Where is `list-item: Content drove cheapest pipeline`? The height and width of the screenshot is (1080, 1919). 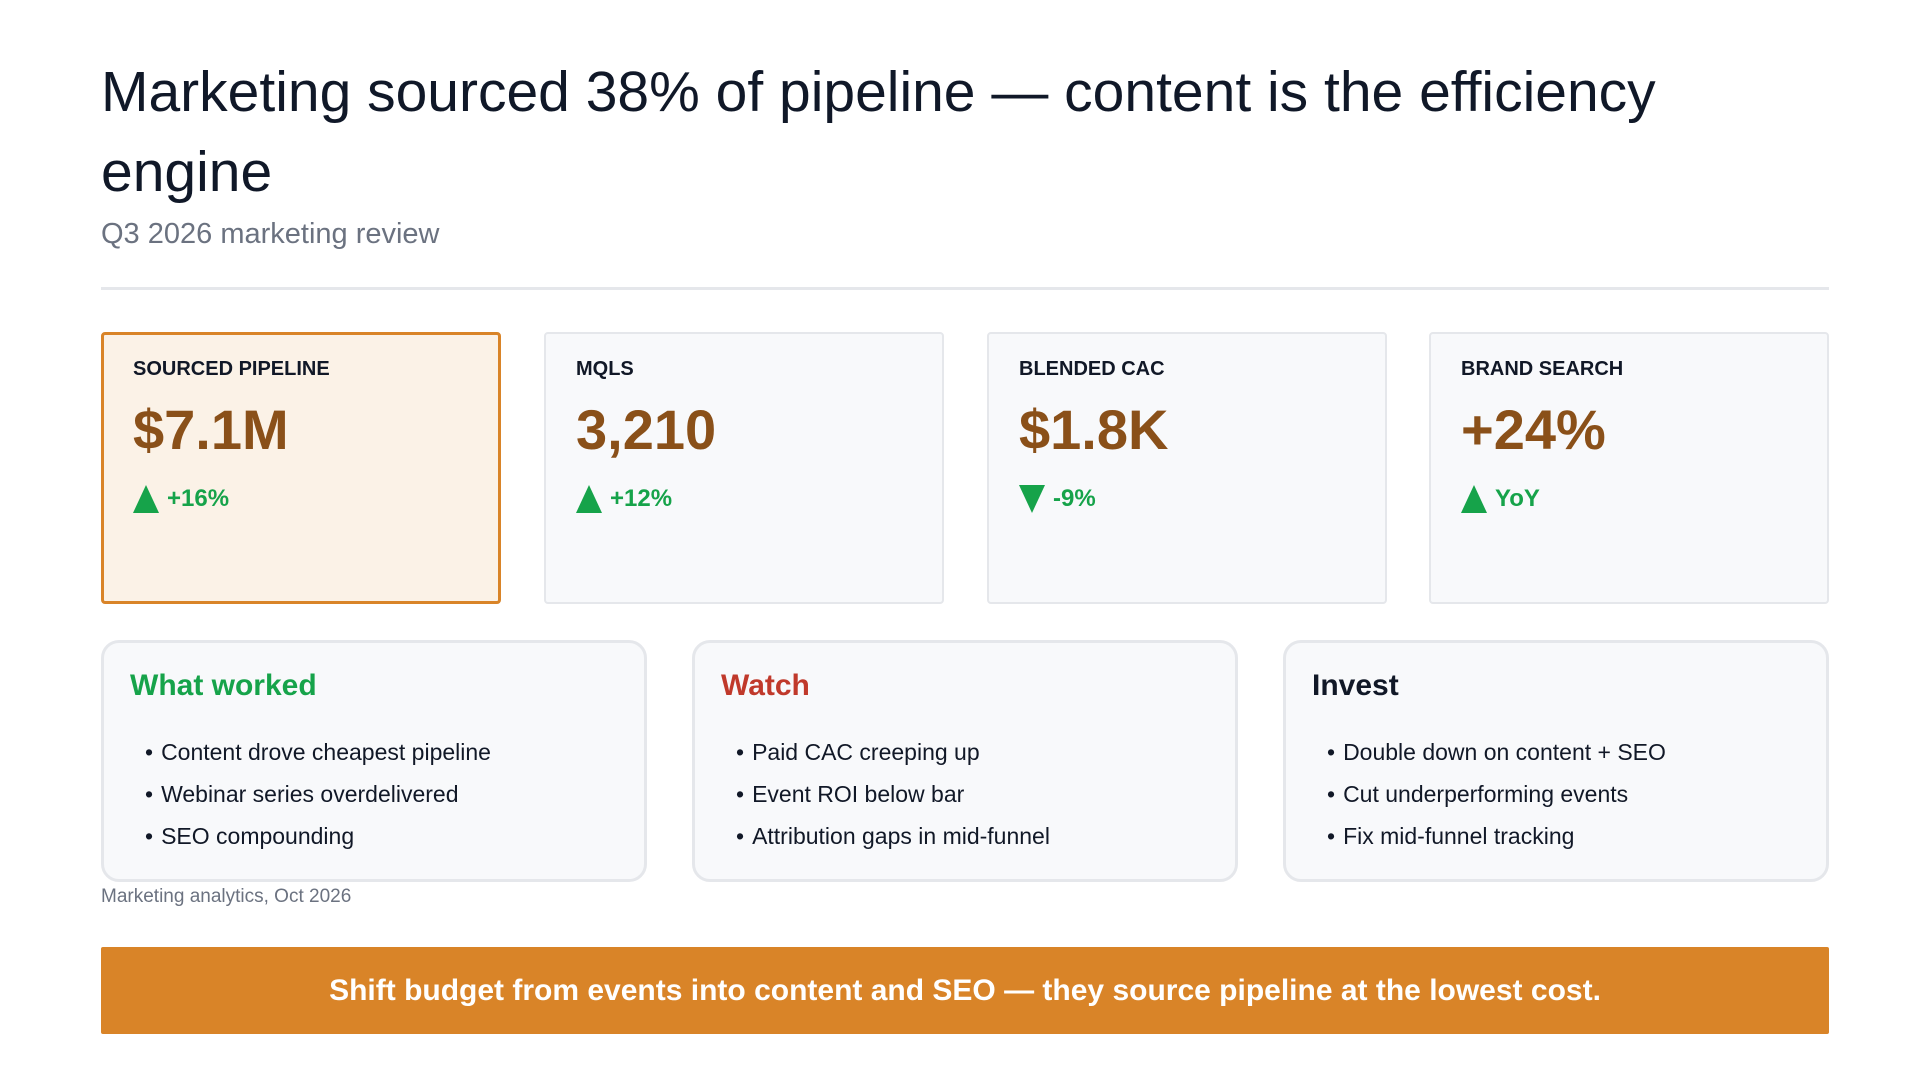 list-item: Content drove cheapest pipeline is located at coordinates (381, 752).